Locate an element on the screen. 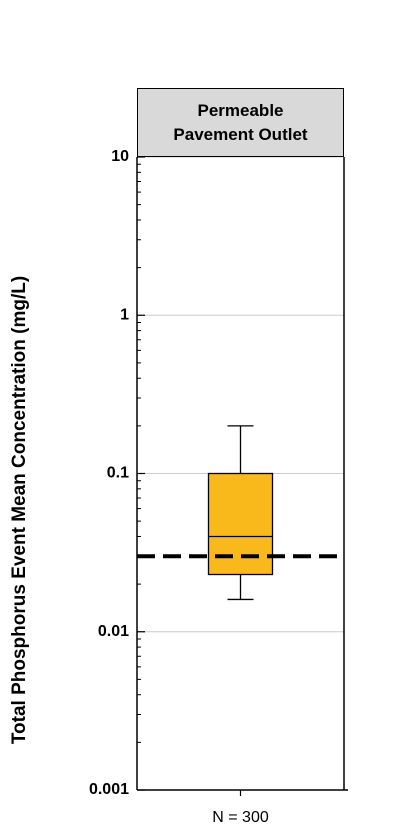 This screenshot has width=400, height=834. panel-header: Permeable Pavement Outlet is located at coordinates (240, 122).